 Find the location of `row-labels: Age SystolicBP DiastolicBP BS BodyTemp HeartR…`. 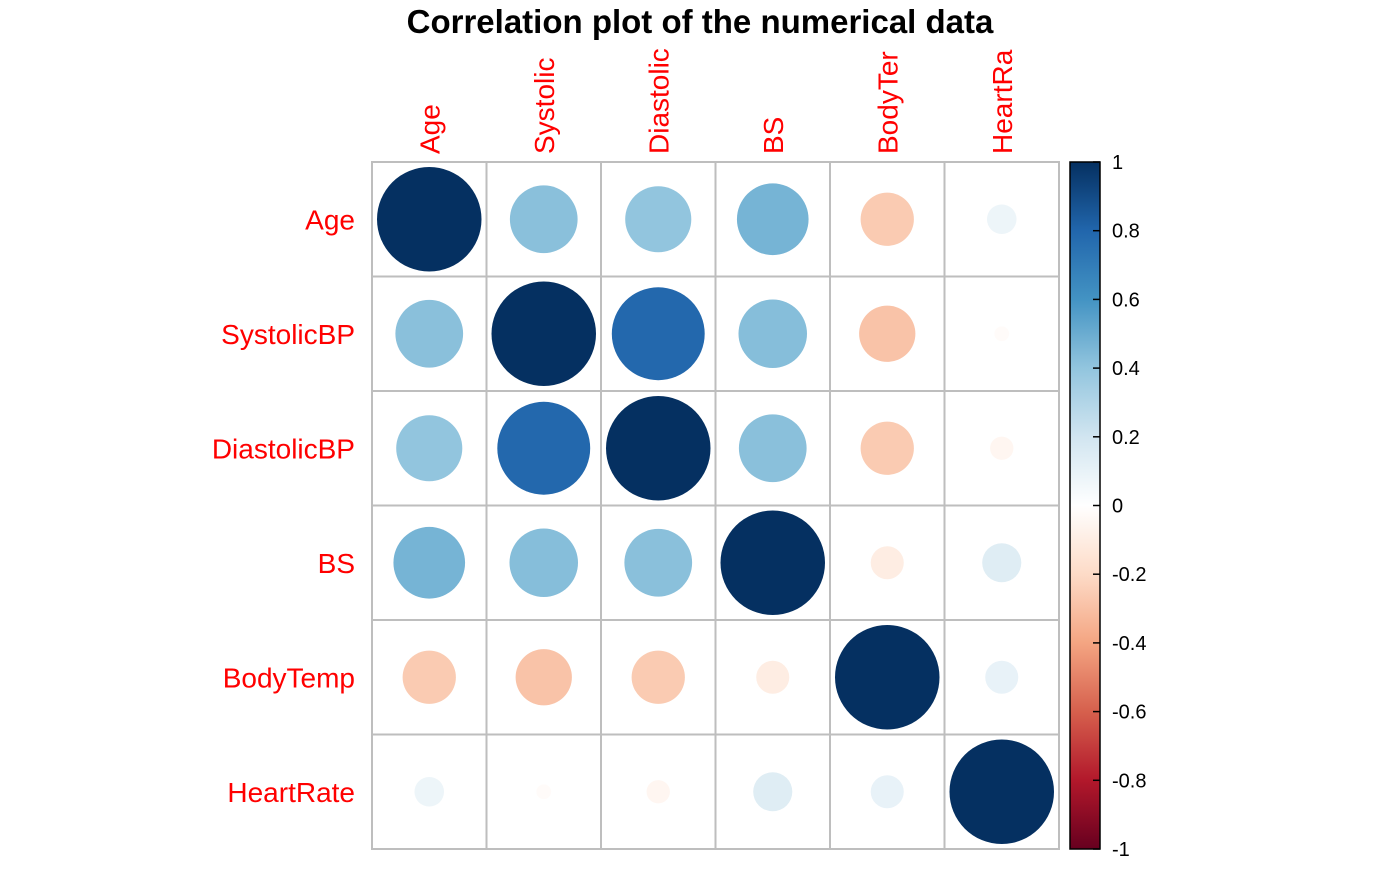

row-labels: Age SystolicBP DiastolicBP BS BodyTemp HeartR… is located at coordinates (283, 506).